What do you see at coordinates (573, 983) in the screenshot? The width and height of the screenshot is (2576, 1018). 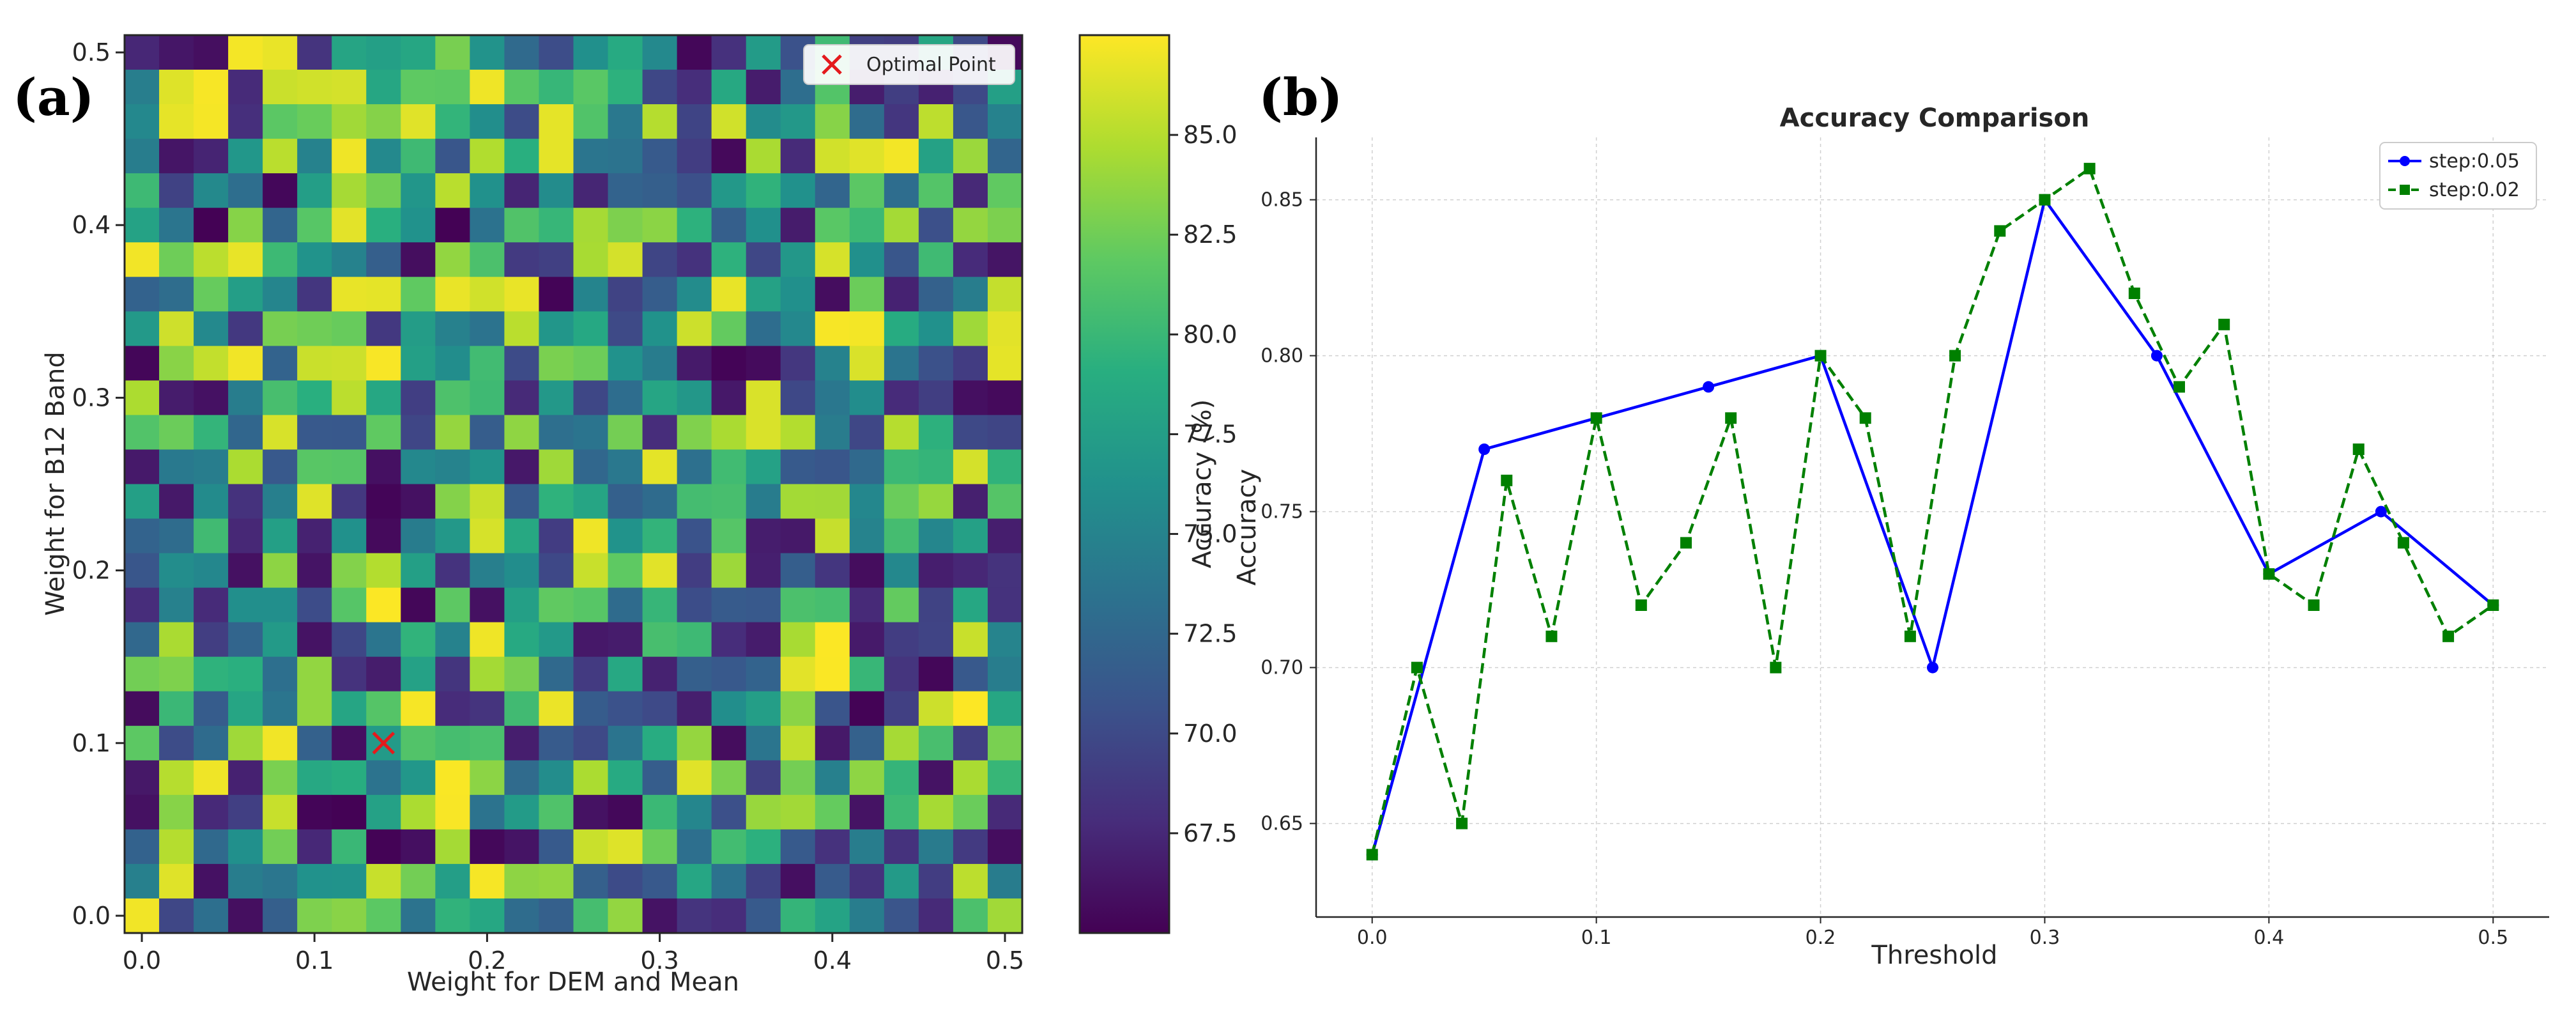 I see `heatmap-x-axis-label: Weight for DEM and Mean` at bounding box center [573, 983].